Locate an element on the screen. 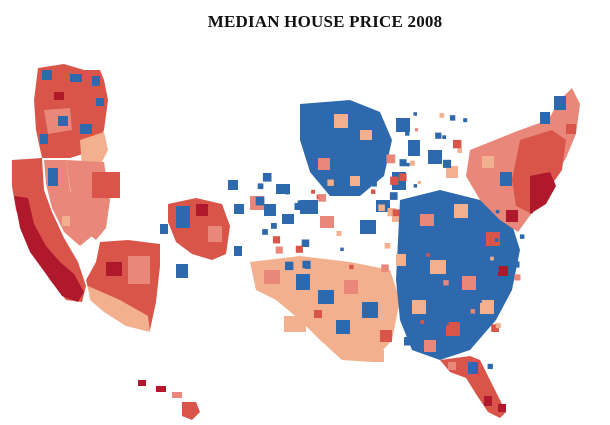 The image size is (610, 425). region-pacific-northwest is located at coordinates (71, 117).